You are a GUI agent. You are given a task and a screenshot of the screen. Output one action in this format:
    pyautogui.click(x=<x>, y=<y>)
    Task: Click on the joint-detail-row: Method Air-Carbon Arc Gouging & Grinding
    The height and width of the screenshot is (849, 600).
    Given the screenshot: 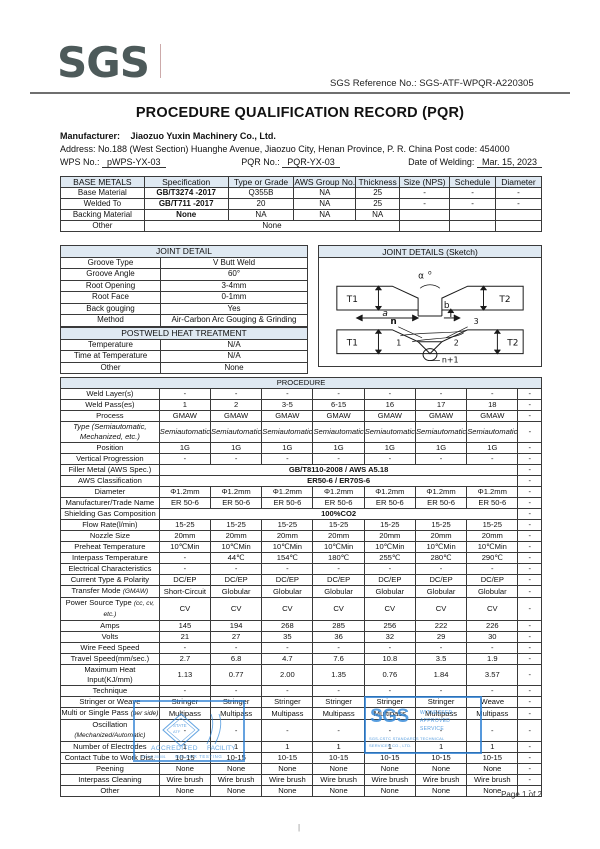 What is the action you would take?
    pyautogui.click(x=184, y=320)
    